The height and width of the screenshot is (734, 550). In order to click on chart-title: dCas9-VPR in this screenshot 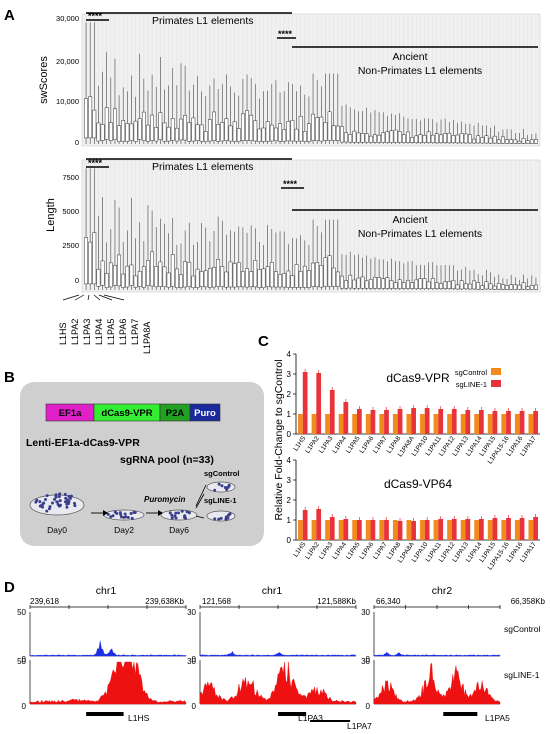, I will do `click(418, 378)`.